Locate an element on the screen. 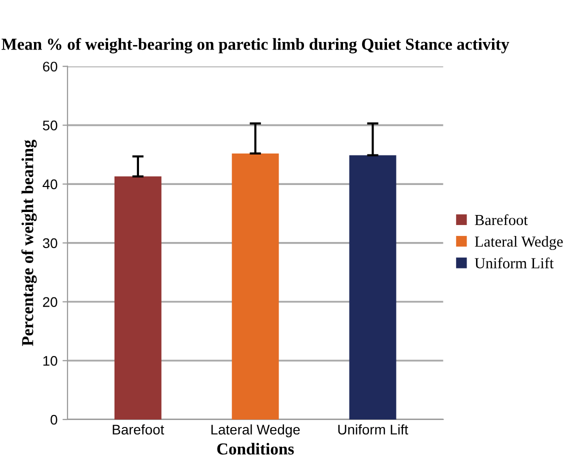 This screenshot has width=587, height=474. legend-label: Uniform Lift is located at coordinates (514, 262).